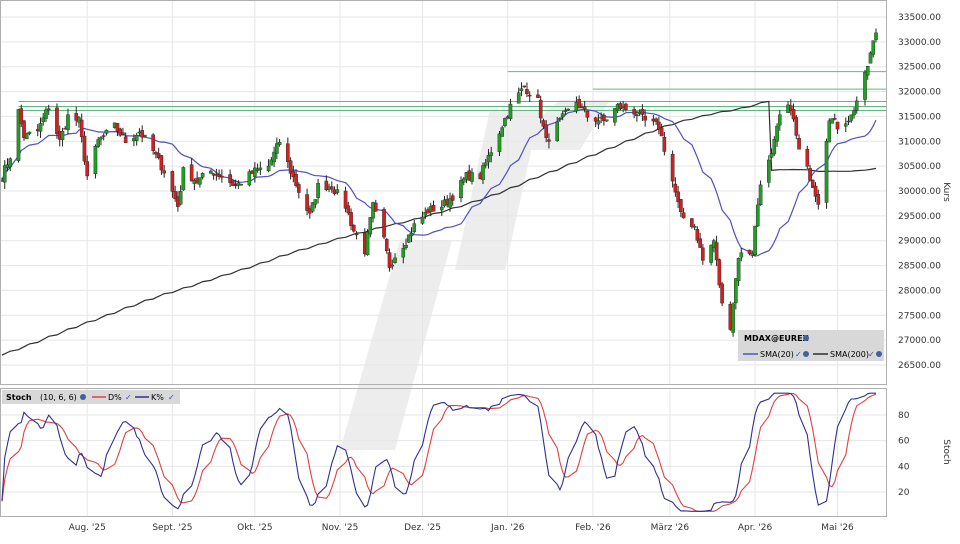  What do you see at coordinates (919, 316) in the screenshot?
I see `y-tick-label: 27500.00` at bounding box center [919, 316].